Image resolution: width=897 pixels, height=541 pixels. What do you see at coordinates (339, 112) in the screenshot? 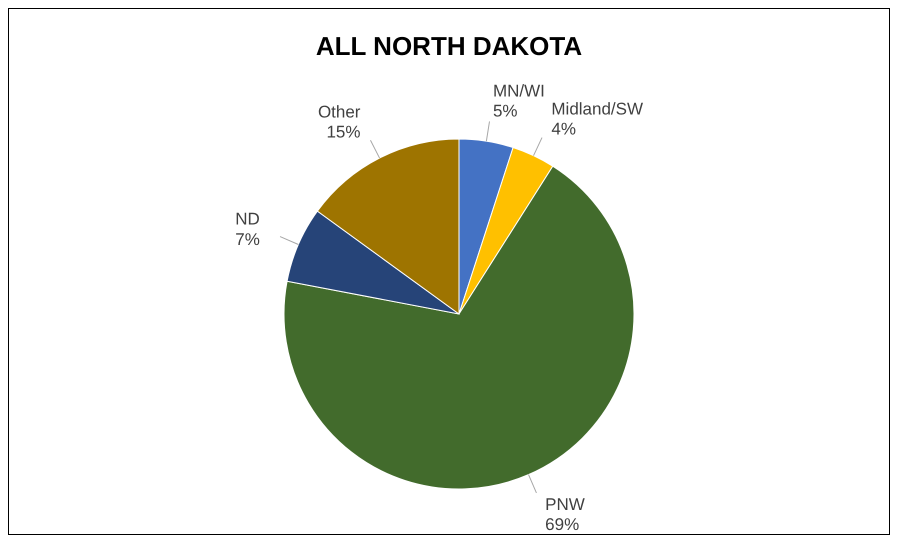
I see `slice-label: Other` at bounding box center [339, 112].